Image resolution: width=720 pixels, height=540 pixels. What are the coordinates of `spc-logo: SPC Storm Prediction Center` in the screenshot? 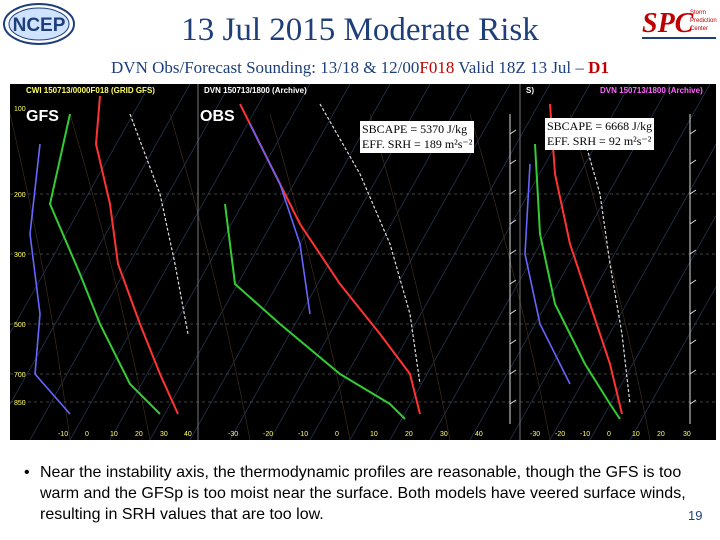 It's located at (679, 24).